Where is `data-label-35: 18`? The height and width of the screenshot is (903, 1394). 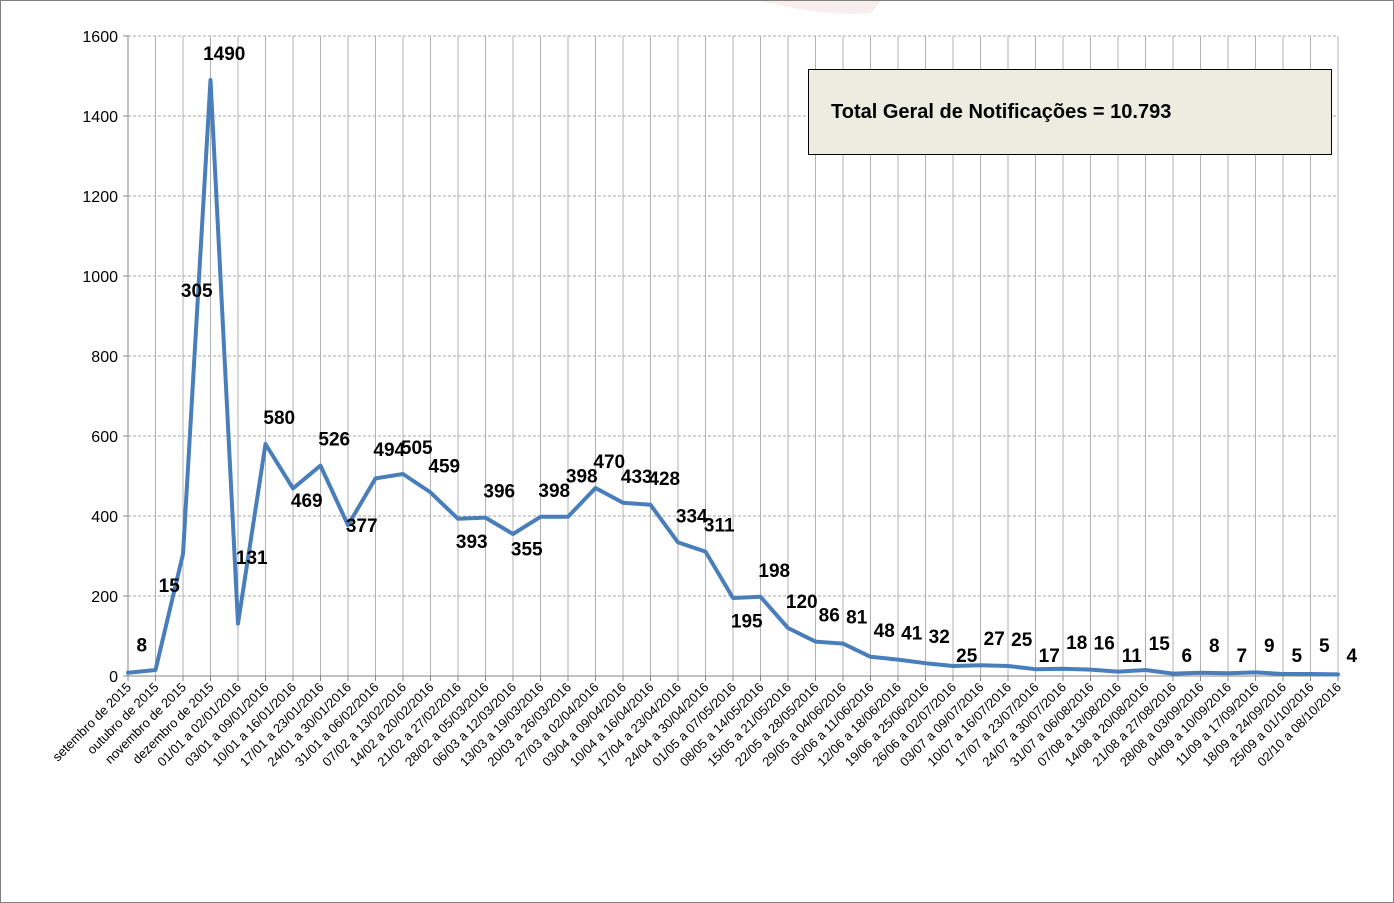 data-label-35: 18 is located at coordinates (1076, 643).